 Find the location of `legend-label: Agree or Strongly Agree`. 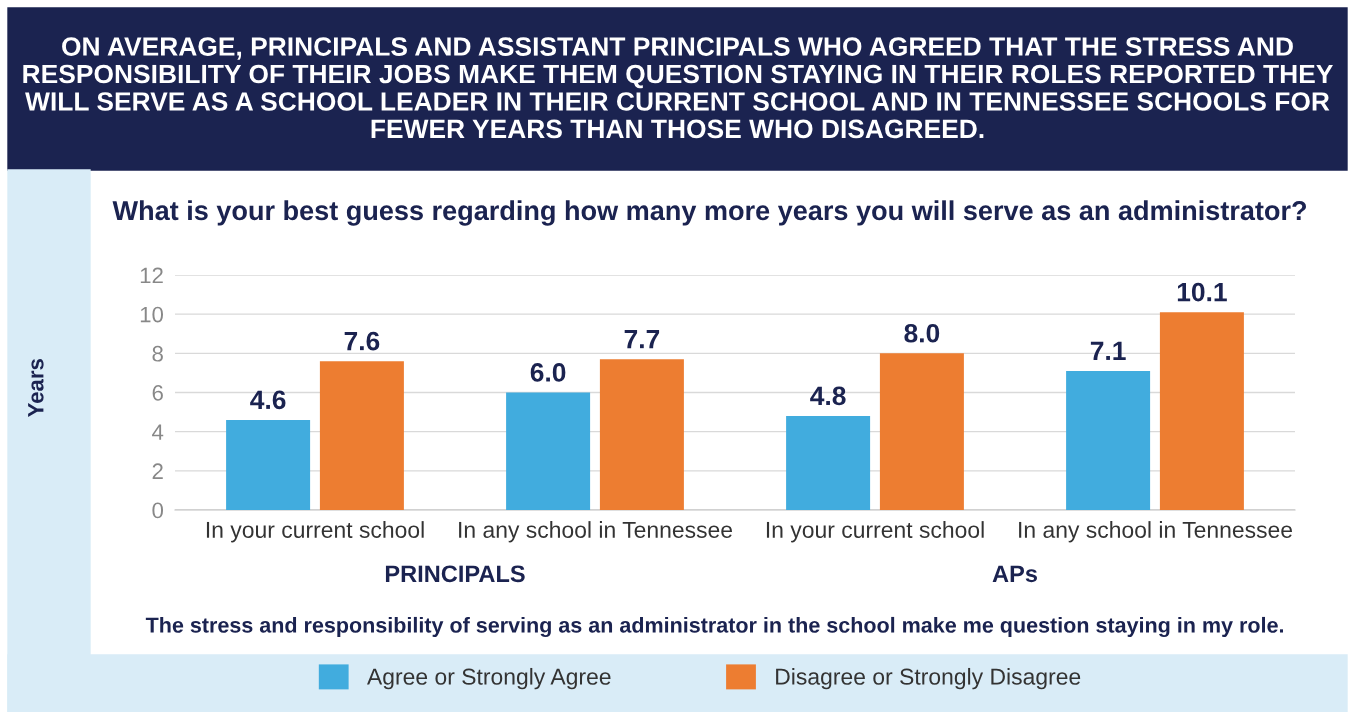

legend-label: Agree or Strongly Agree is located at coordinates (488, 678).